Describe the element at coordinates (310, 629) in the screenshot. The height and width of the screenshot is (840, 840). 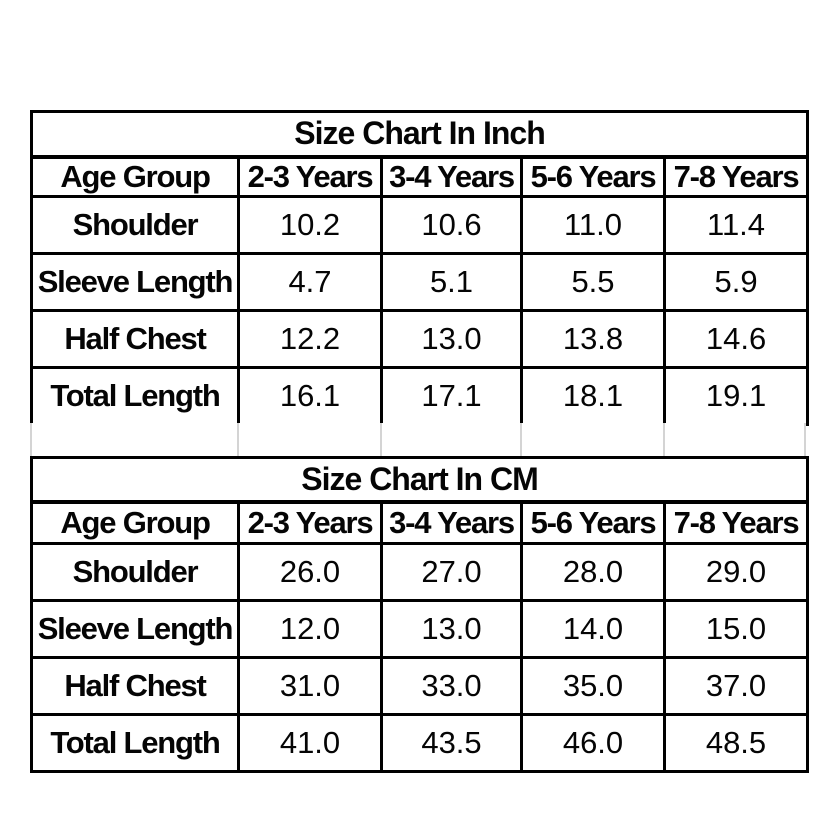
I see `cell-value: 12.0` at that location.